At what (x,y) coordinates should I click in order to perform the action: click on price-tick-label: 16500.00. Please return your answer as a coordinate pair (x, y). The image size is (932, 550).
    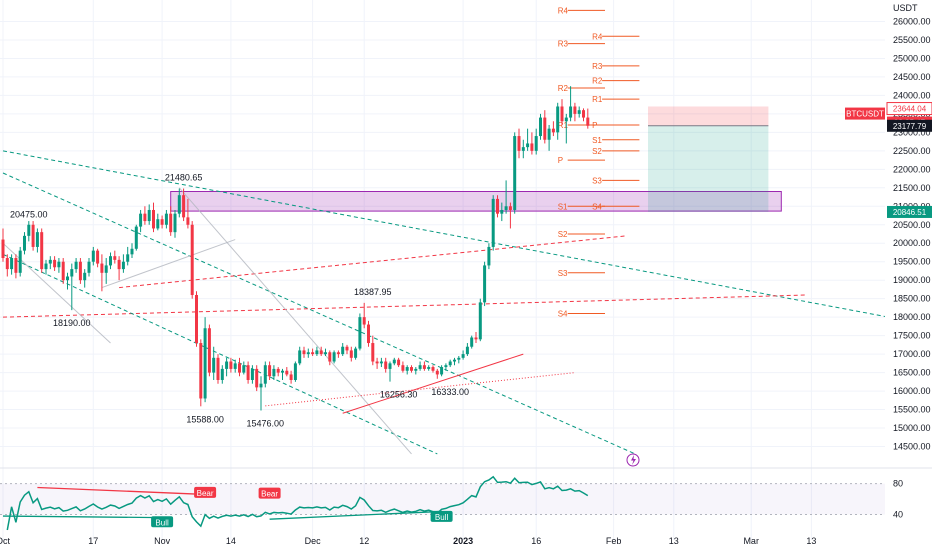
    Looking at the image, I should click on (912, 373).